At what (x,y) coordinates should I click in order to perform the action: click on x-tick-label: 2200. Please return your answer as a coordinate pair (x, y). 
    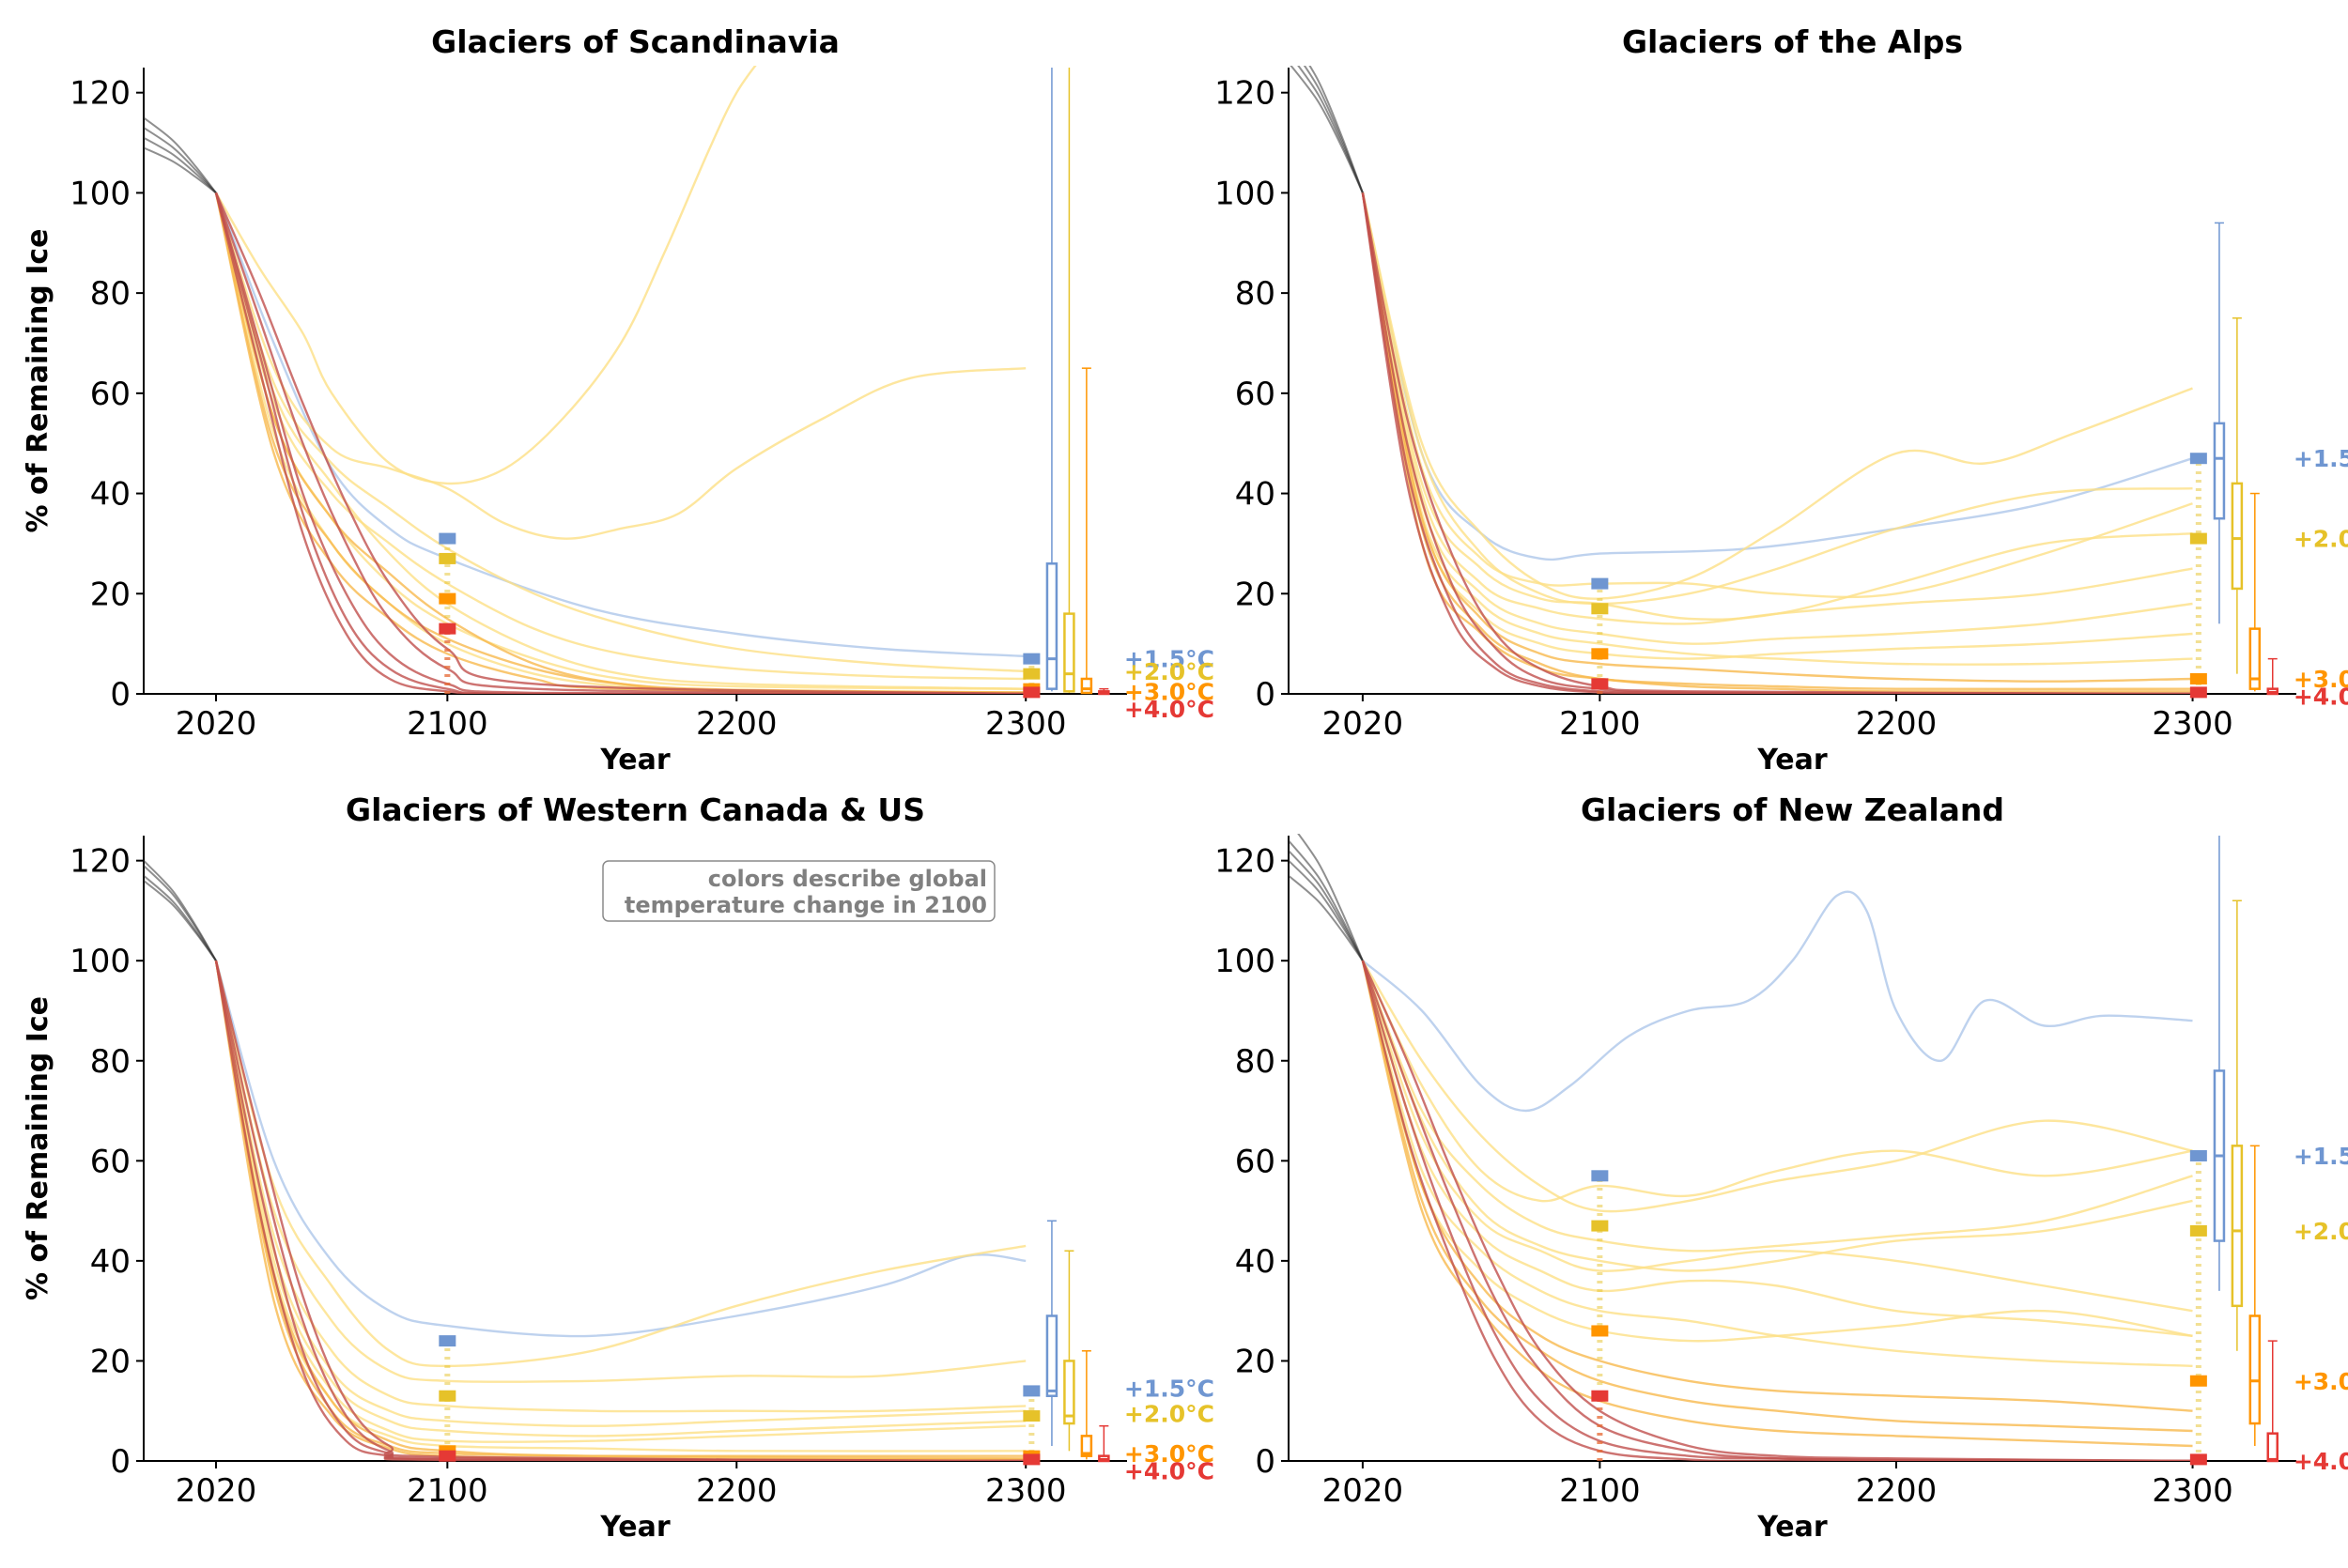
    Looking at the image, I should click on (737, 724).